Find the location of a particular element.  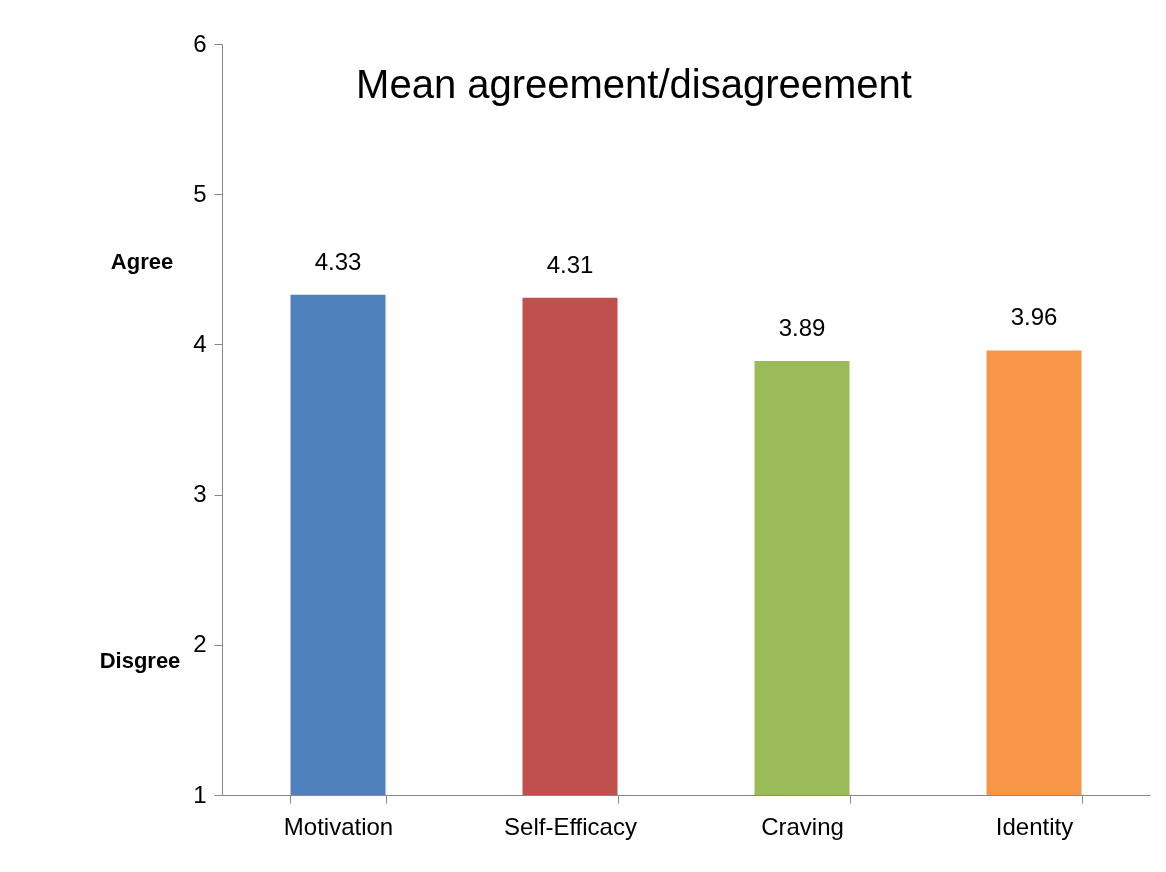

y-tick-label: 1 is located at coordinates (200, 794).